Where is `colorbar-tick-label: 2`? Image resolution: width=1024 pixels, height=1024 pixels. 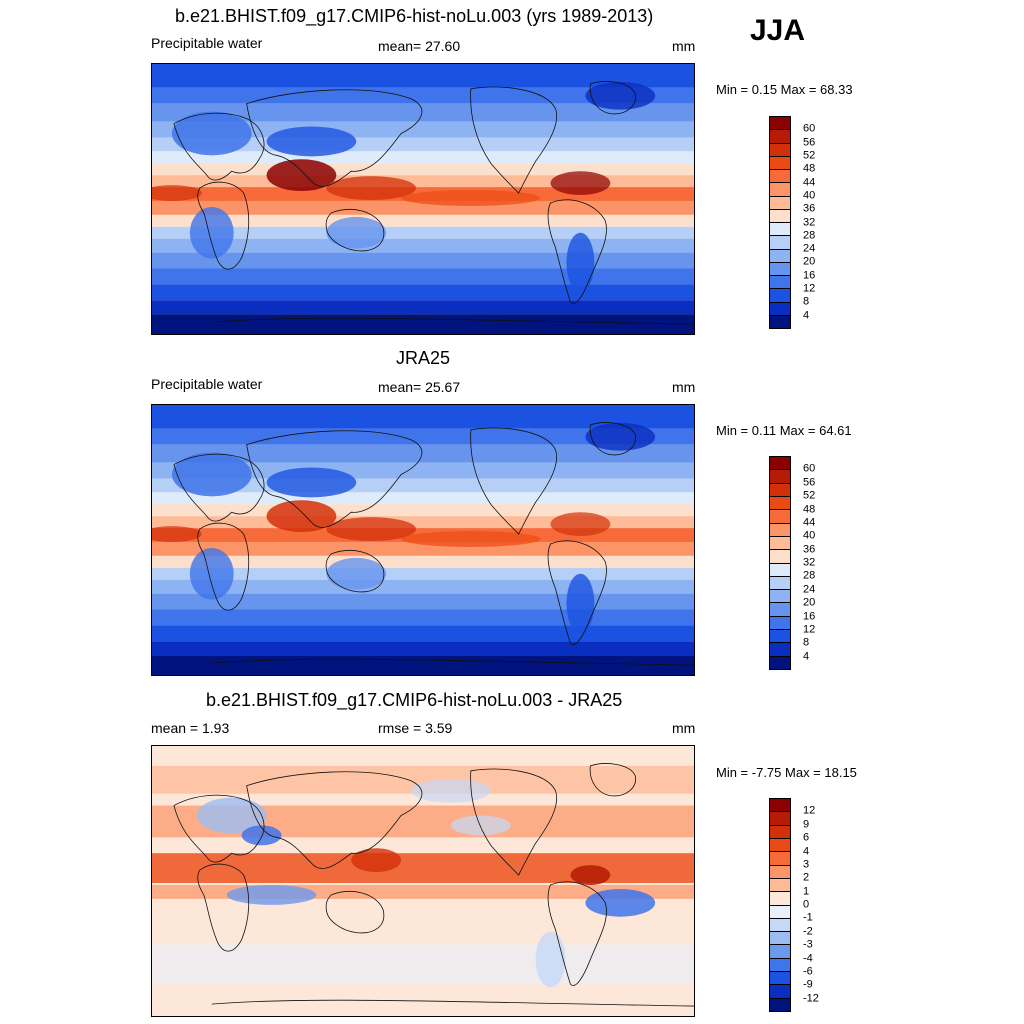
colorbar-tick-label: 2 is located at coordinates (806, 877).